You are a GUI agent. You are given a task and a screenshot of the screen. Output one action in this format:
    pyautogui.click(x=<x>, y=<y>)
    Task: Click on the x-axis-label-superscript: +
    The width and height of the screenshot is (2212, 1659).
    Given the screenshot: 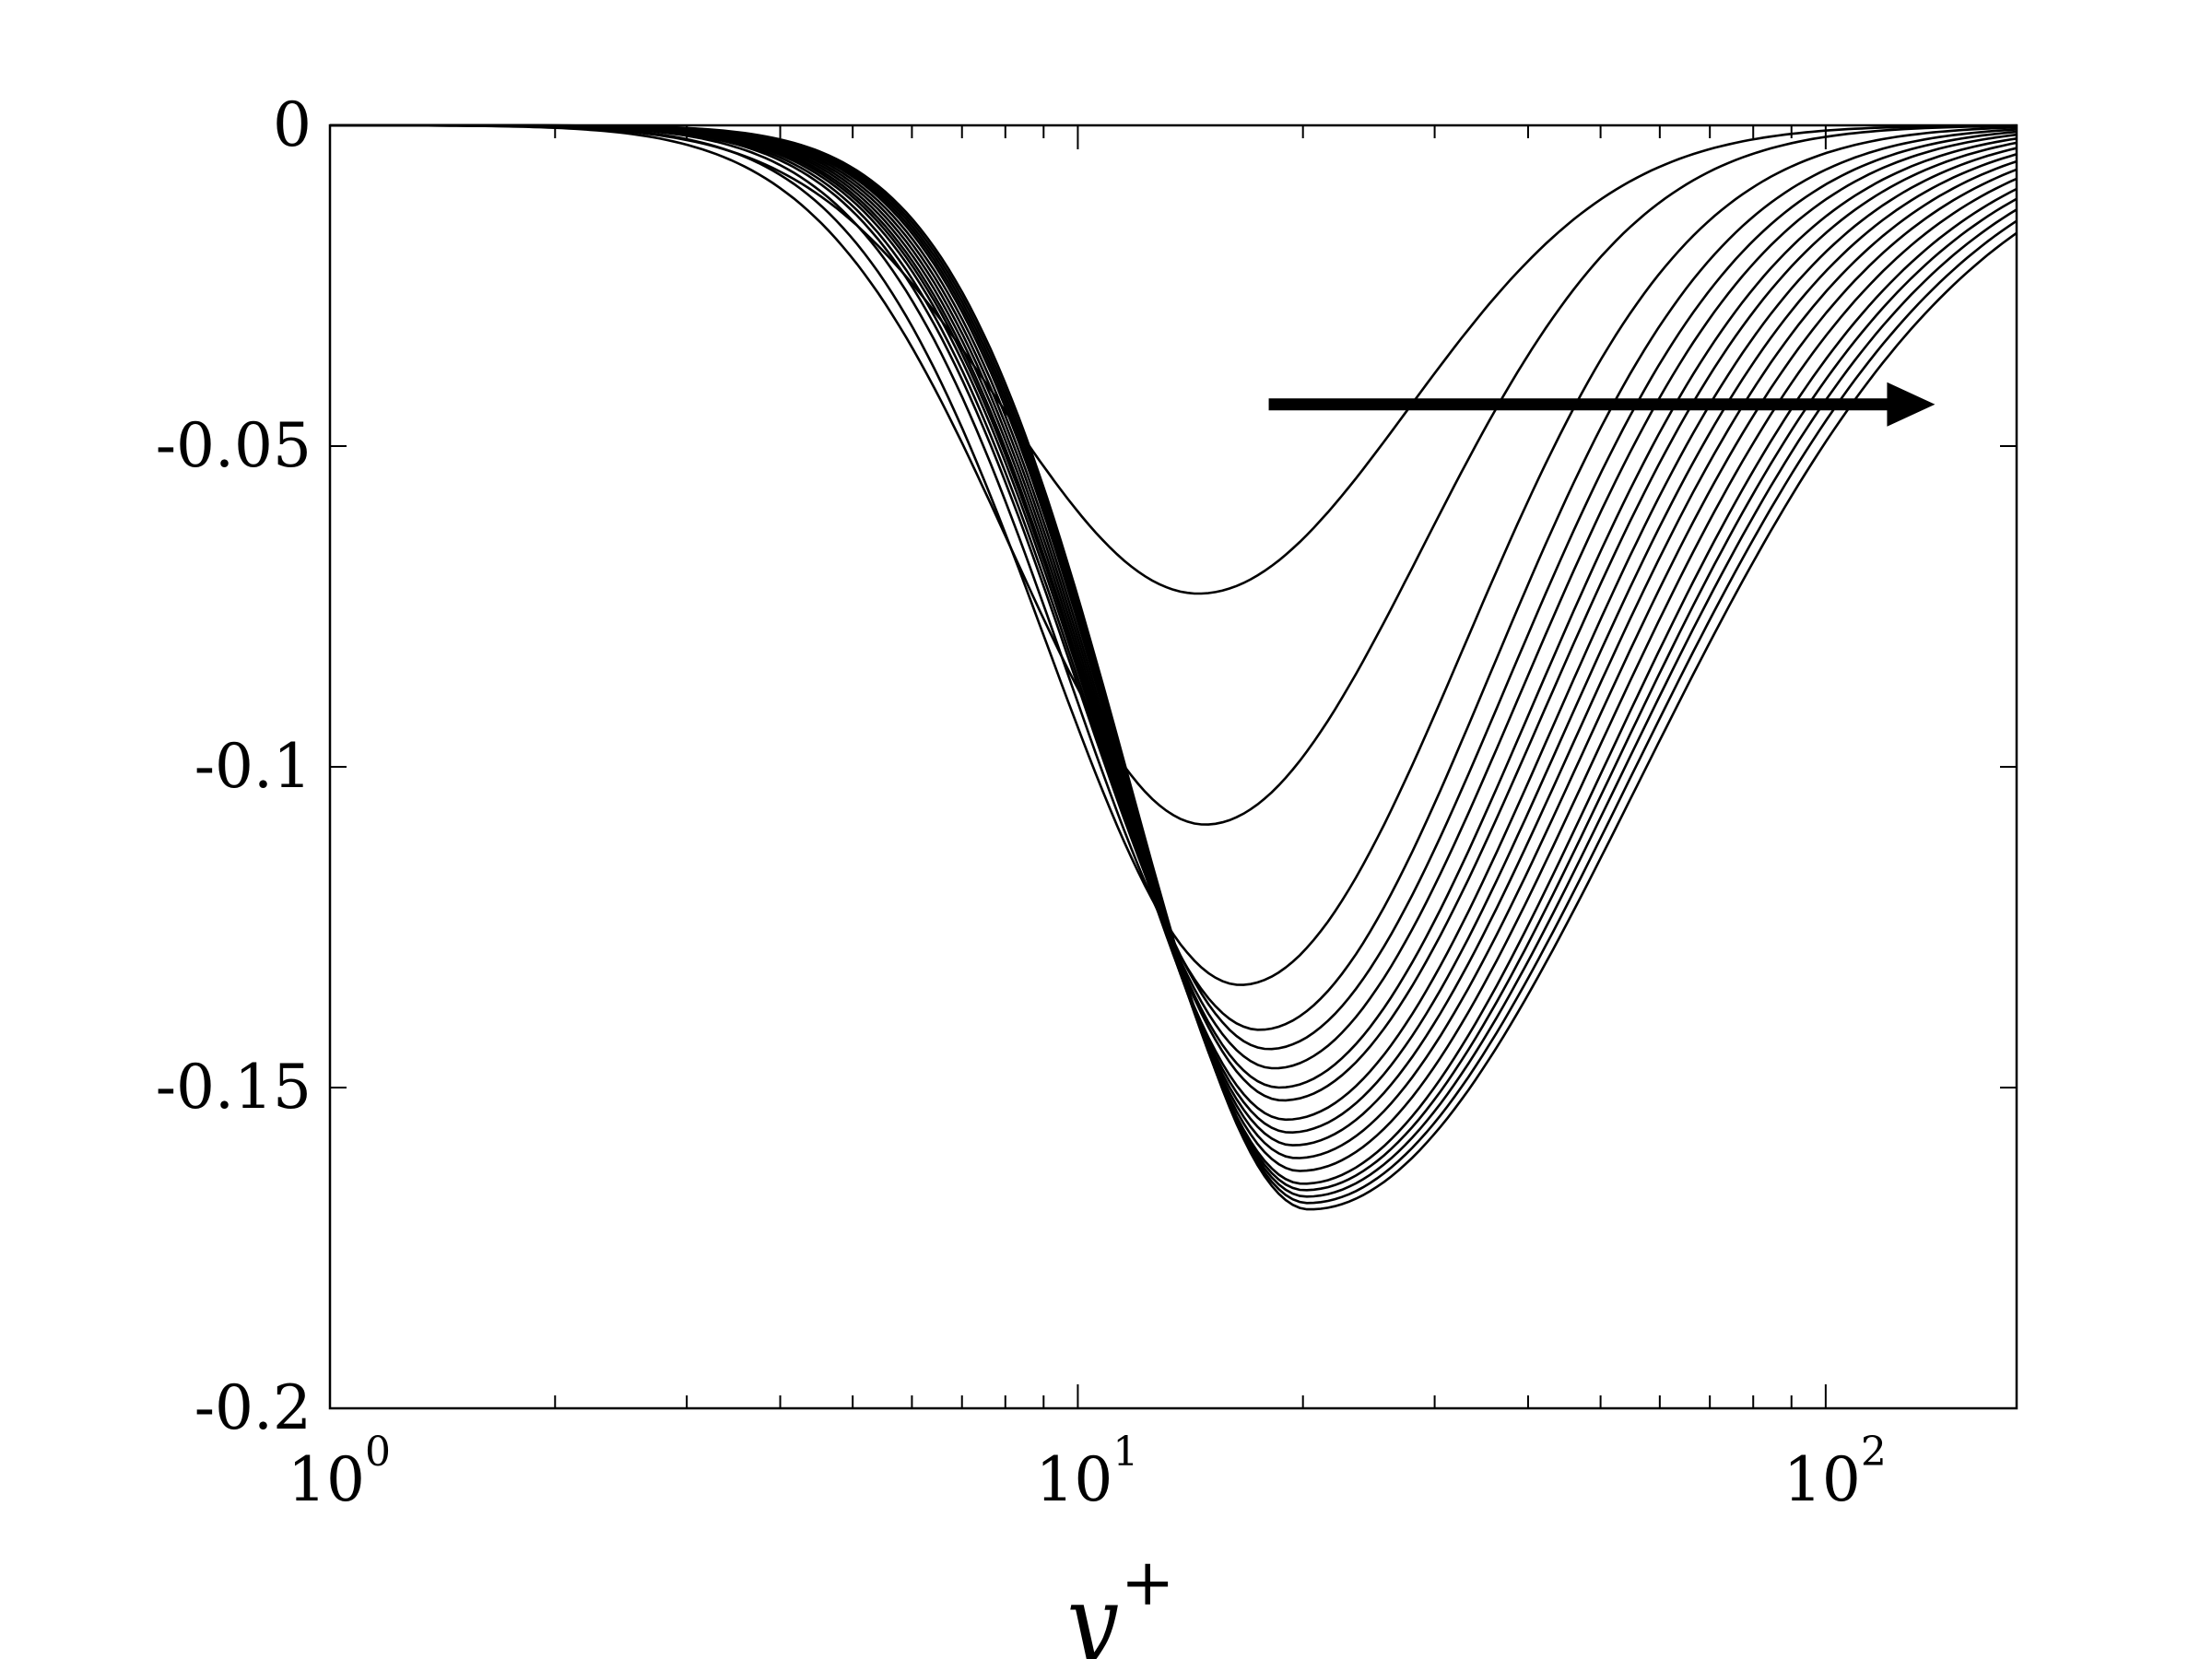 What is the action you would take?
    pyautogui.click(x=1148, y=1582)
    